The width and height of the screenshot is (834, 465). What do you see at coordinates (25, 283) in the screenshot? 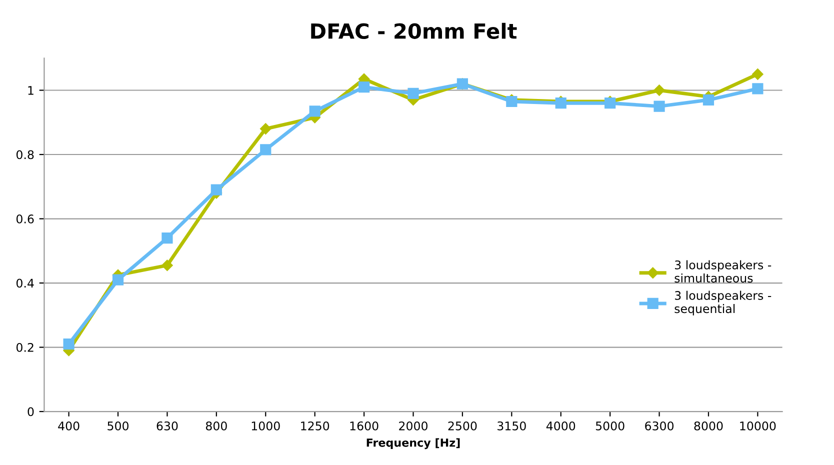
I see `y-tick-label: 0.4` at bounding box center [25, 283].